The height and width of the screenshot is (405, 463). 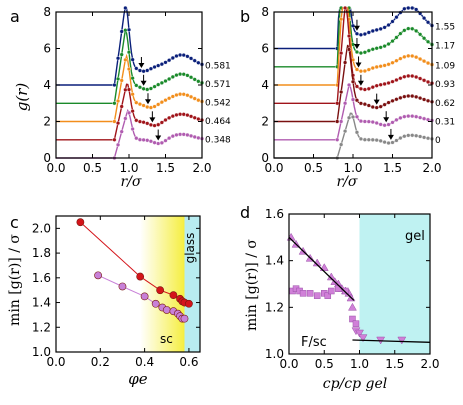 I want to click on panel-c-glass-region, so click(x=192, y=284).